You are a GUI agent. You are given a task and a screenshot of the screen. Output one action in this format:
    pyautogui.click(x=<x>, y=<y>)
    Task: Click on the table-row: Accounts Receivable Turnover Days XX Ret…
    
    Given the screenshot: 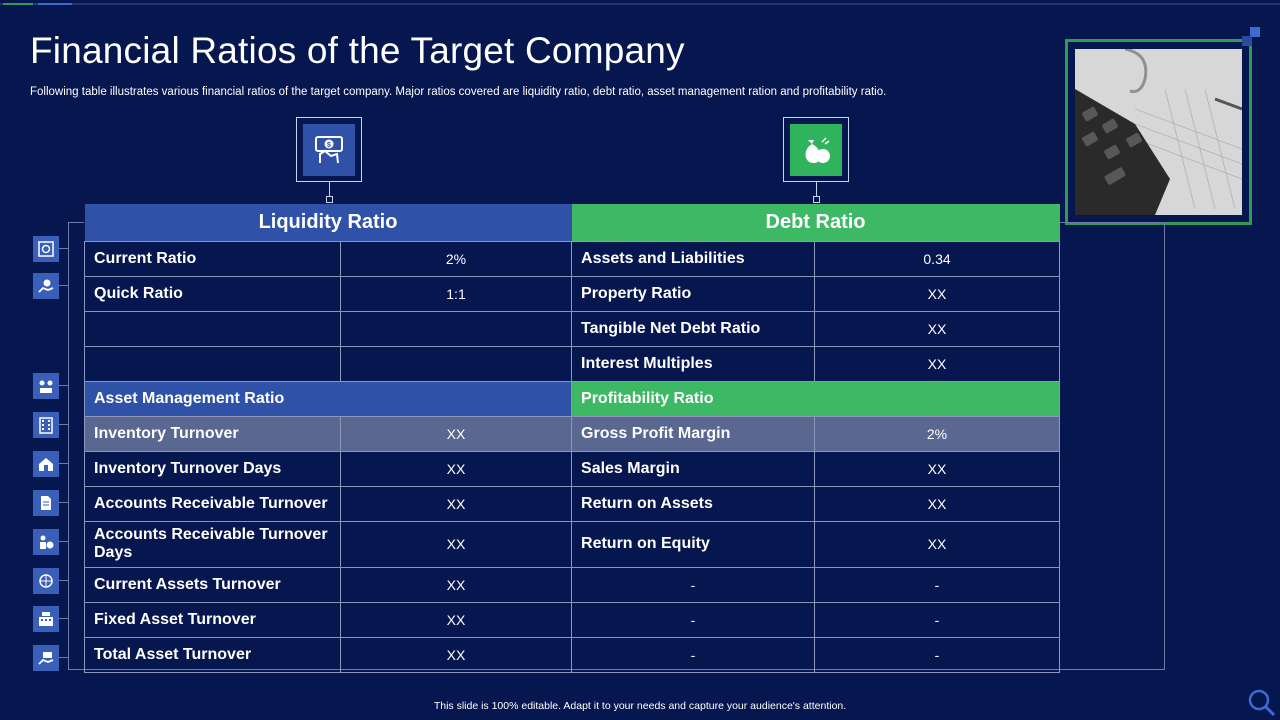 What is the action you would take?
    pyautogui.click(x=572, y=544)
    